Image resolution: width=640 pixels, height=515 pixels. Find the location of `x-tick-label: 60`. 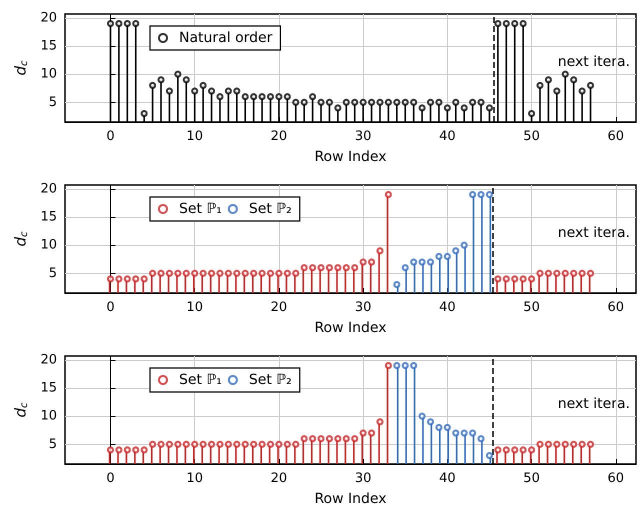

x-tick-label: 60 is located at coordinates (616, 478).